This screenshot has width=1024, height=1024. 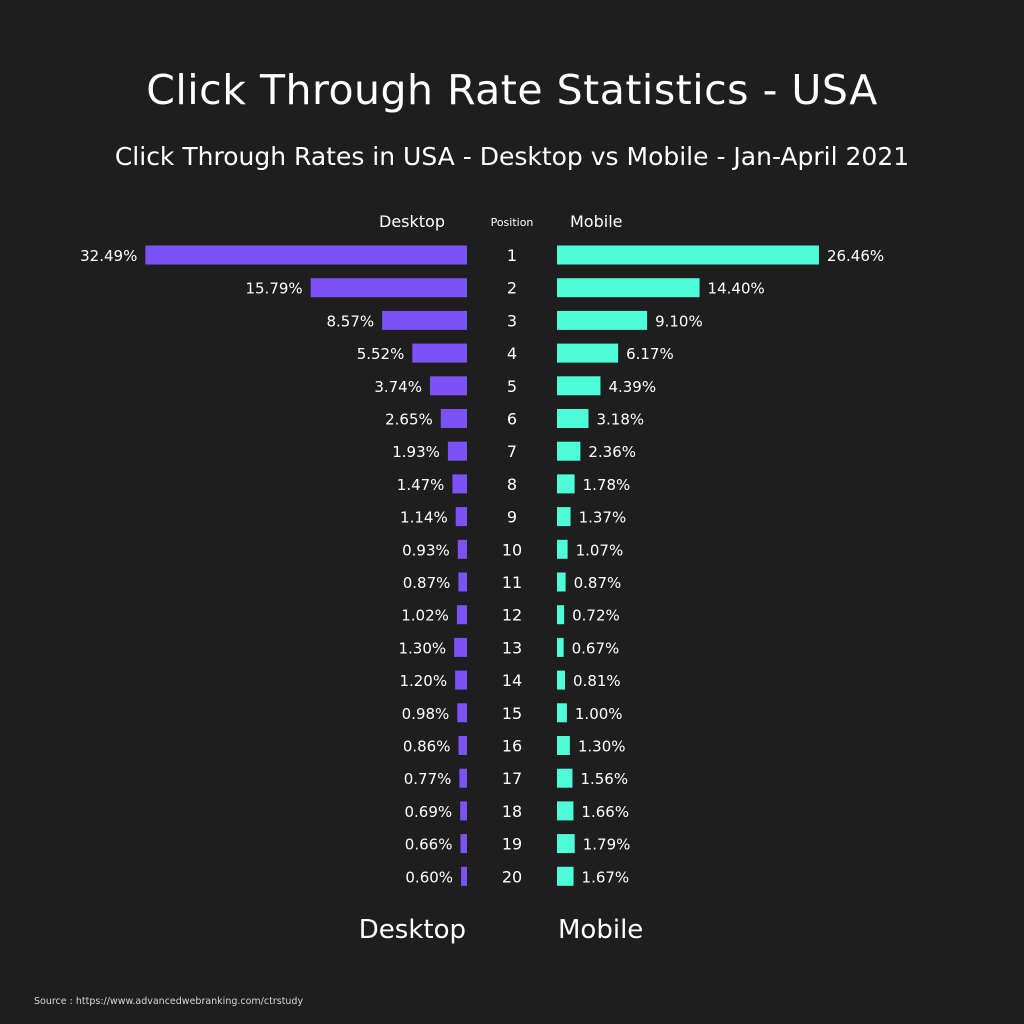 I want to click on desktop-value-label: 1.93%, so click(x=416, y=452).